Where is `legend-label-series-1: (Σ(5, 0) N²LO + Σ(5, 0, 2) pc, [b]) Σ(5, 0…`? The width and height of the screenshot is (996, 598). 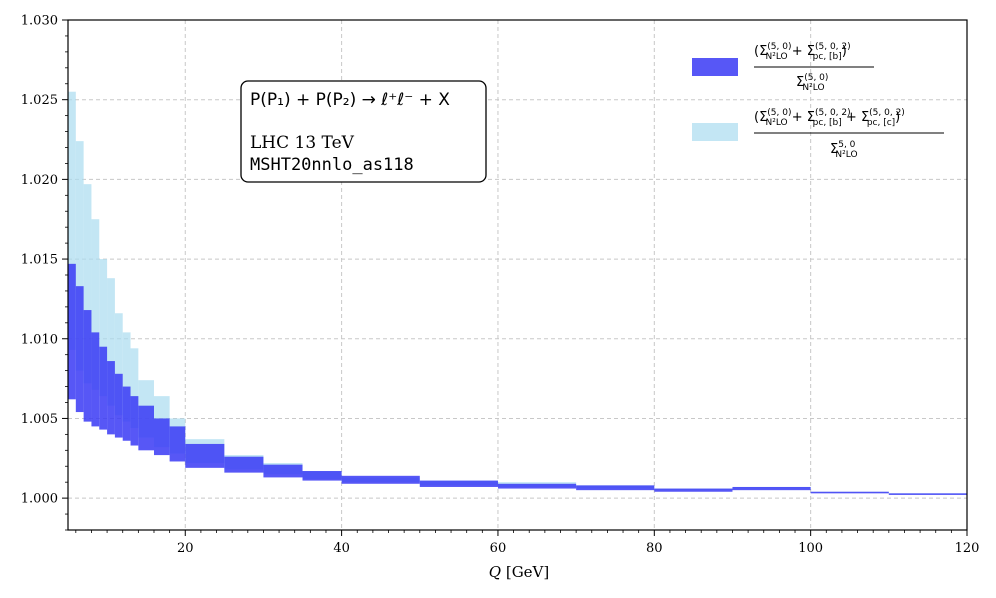
legend-label-series-1: (Σ(5, 0) N²LO + Σ(5, 0, 2) pc, [b]) Σ(5, 0… is located at coordinates (814, 67).